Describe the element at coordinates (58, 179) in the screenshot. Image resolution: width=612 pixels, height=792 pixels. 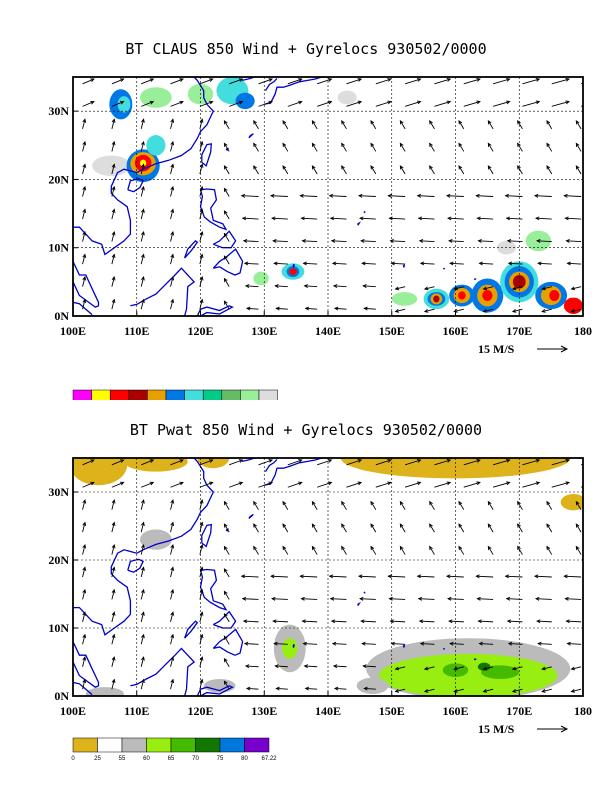
I see `lat-label: 20N` at that location.